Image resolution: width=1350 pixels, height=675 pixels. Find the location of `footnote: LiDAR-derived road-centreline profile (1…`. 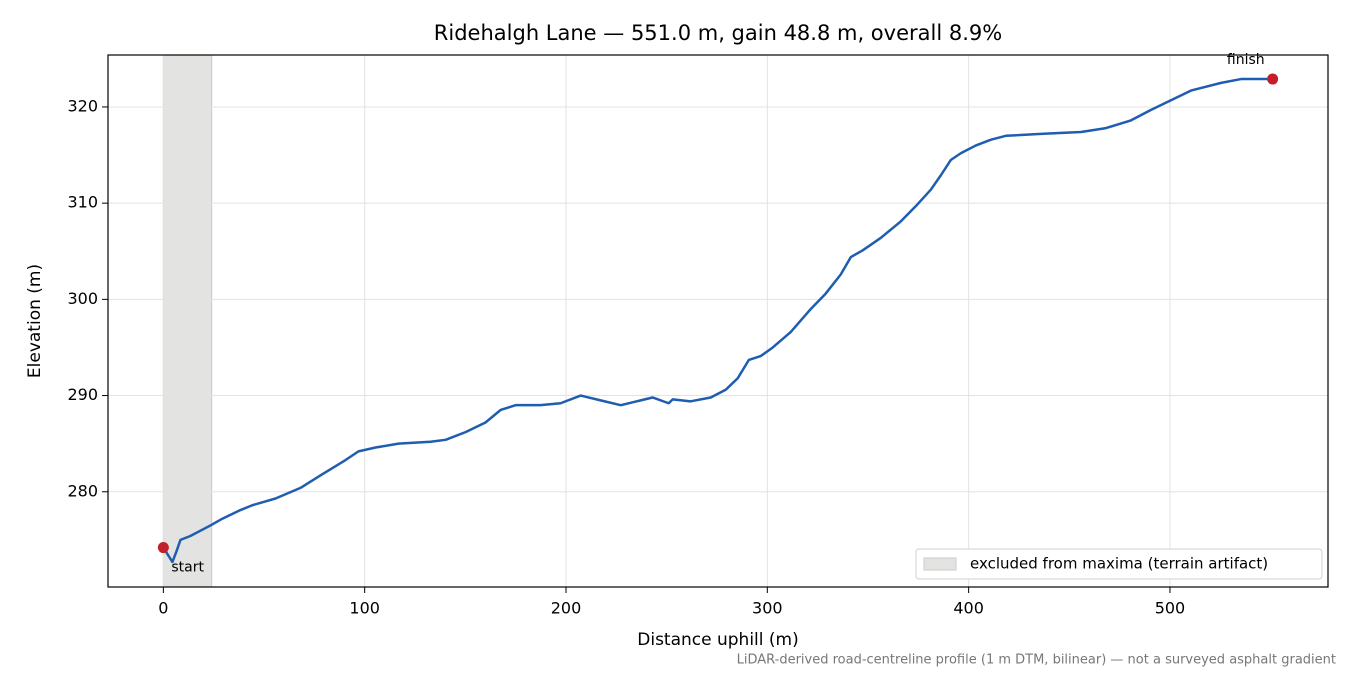

footnote: LiDAR-derived road-centreline profile (1… is located at coordinates (1036, 660).